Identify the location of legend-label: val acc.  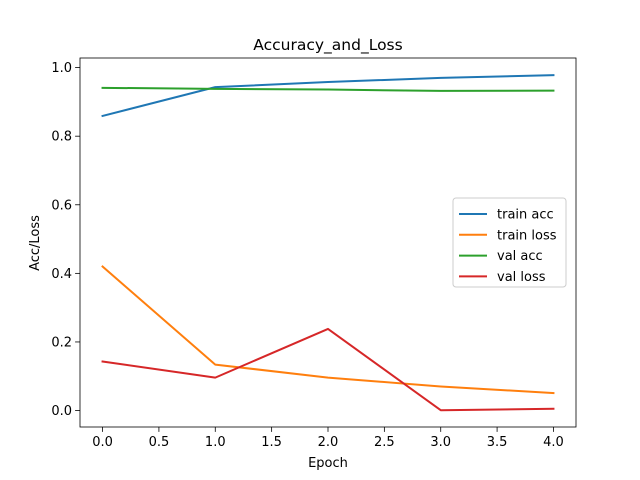
(520, 256).